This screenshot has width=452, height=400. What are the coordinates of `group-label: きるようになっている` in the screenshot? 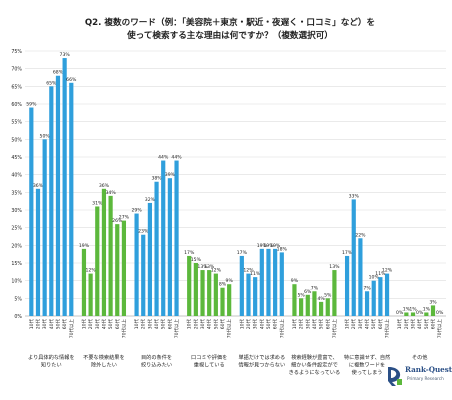 It's located at (315, 372).